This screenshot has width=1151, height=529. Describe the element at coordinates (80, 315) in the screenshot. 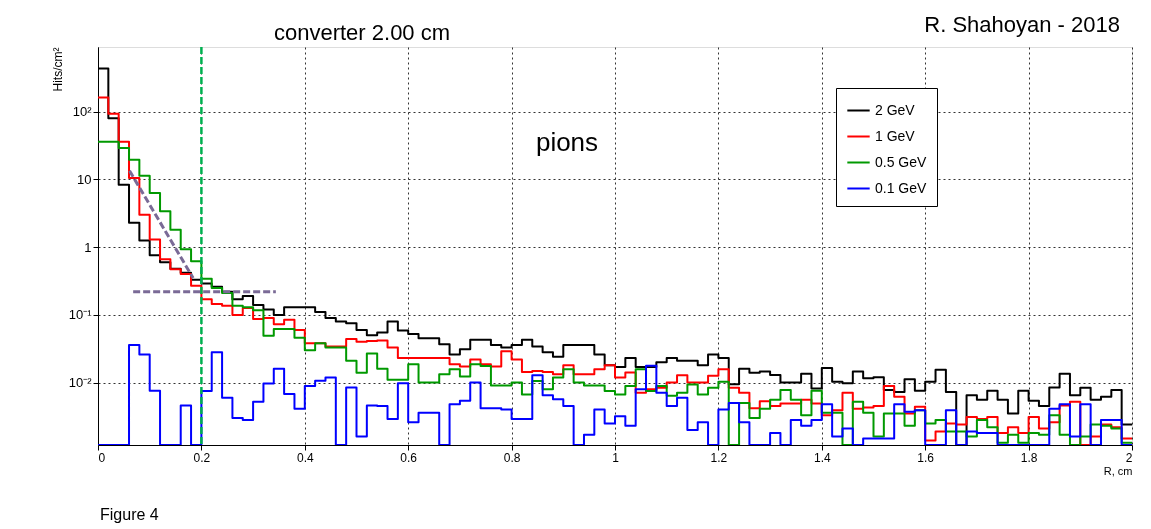

I see `y-tick-label: 10⁻¹` at that location.